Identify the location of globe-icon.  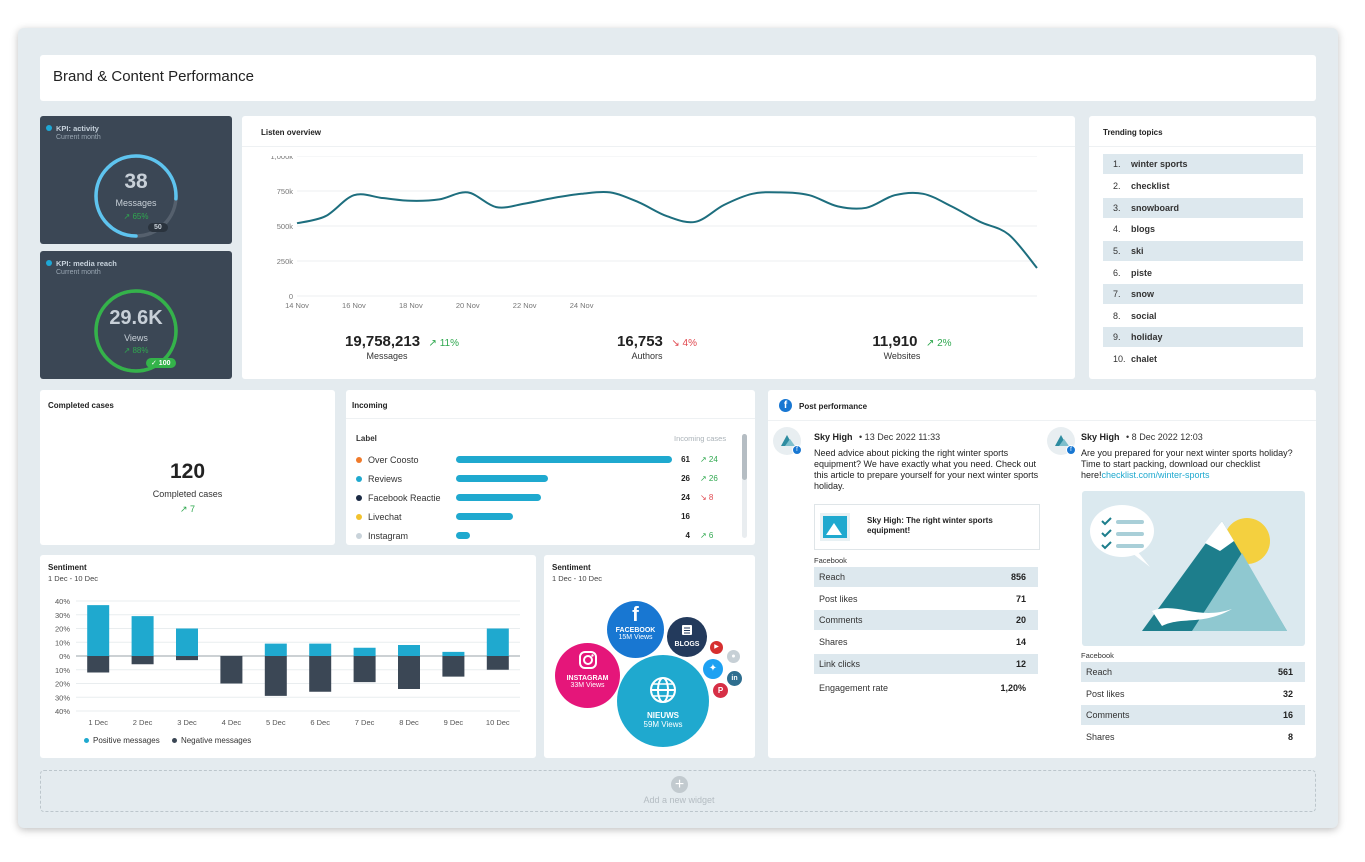
(663, 693).